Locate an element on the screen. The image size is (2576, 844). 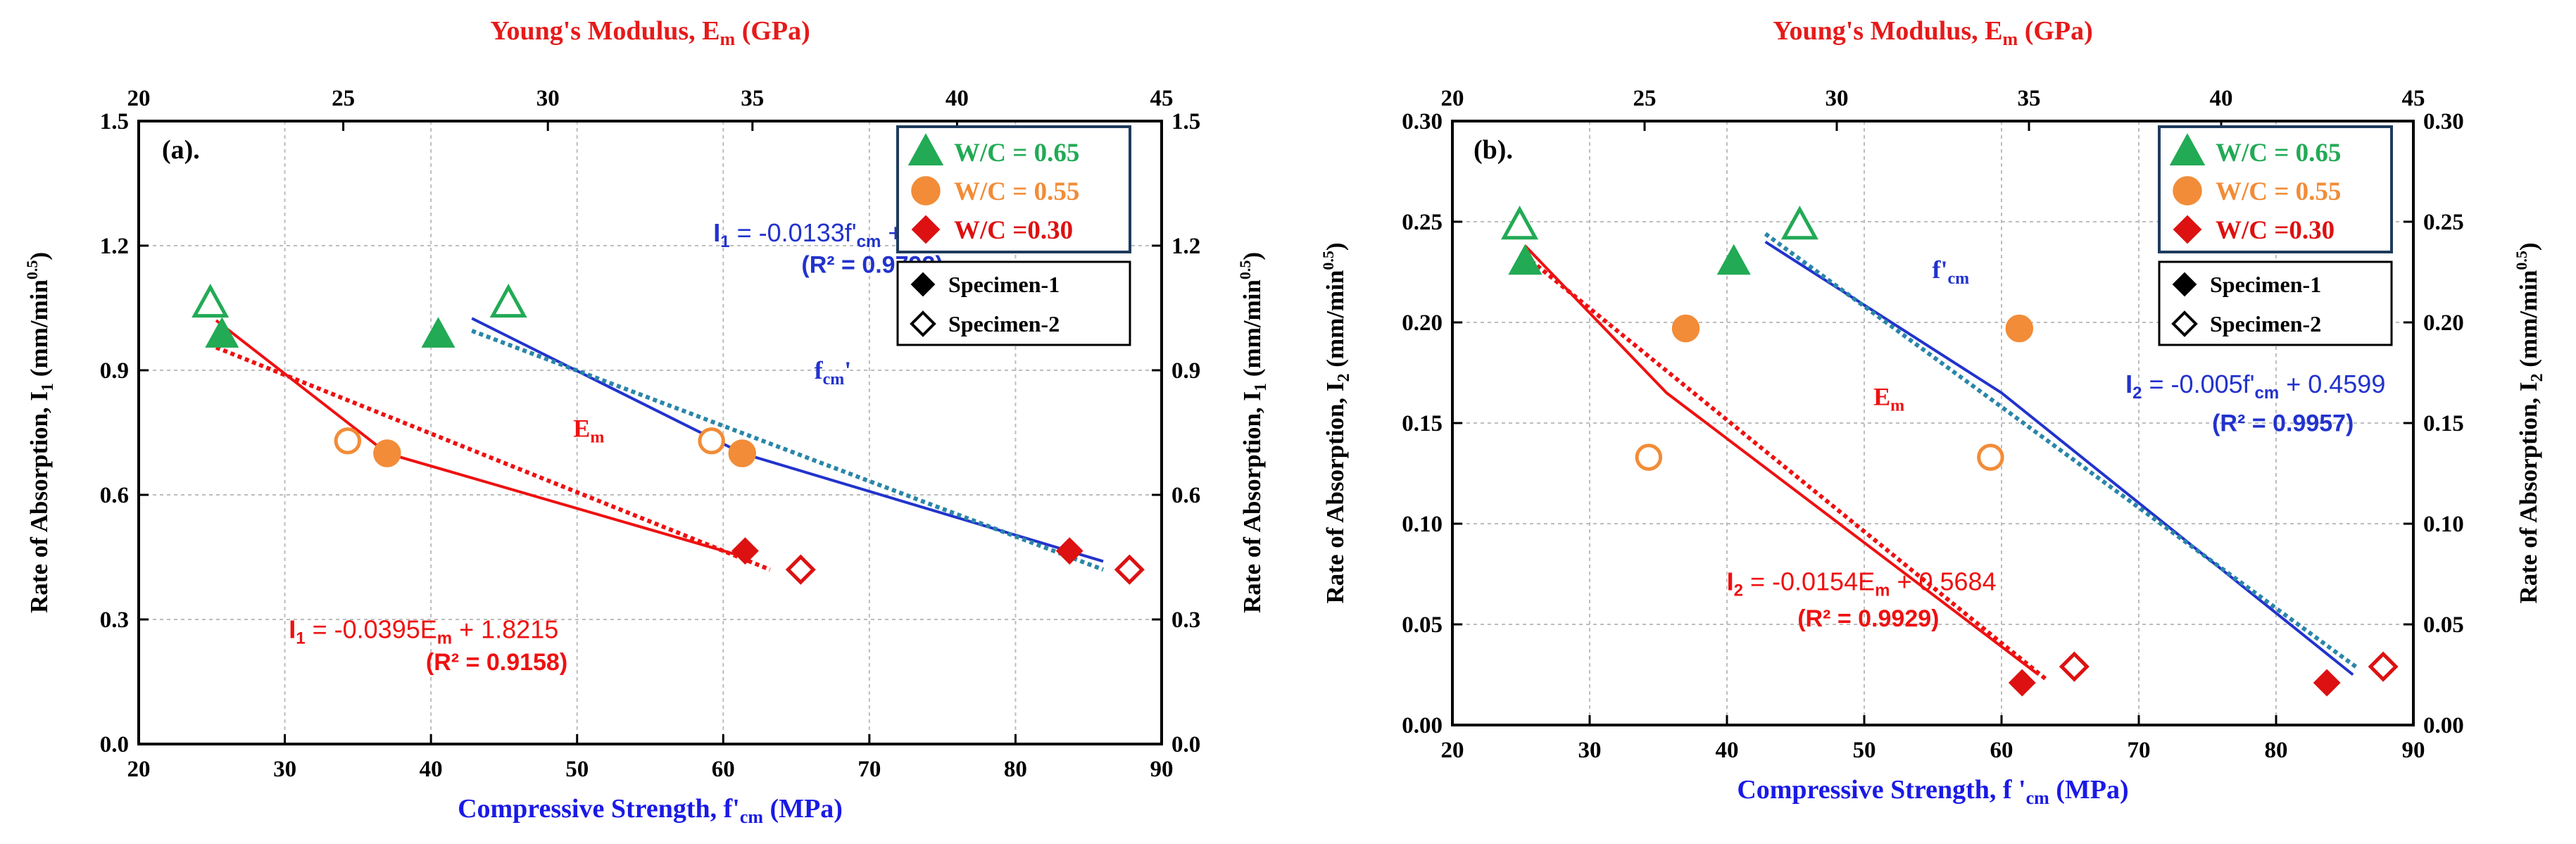
annotation-tail: = -0.0133f' is located at coordinates (794, 232).